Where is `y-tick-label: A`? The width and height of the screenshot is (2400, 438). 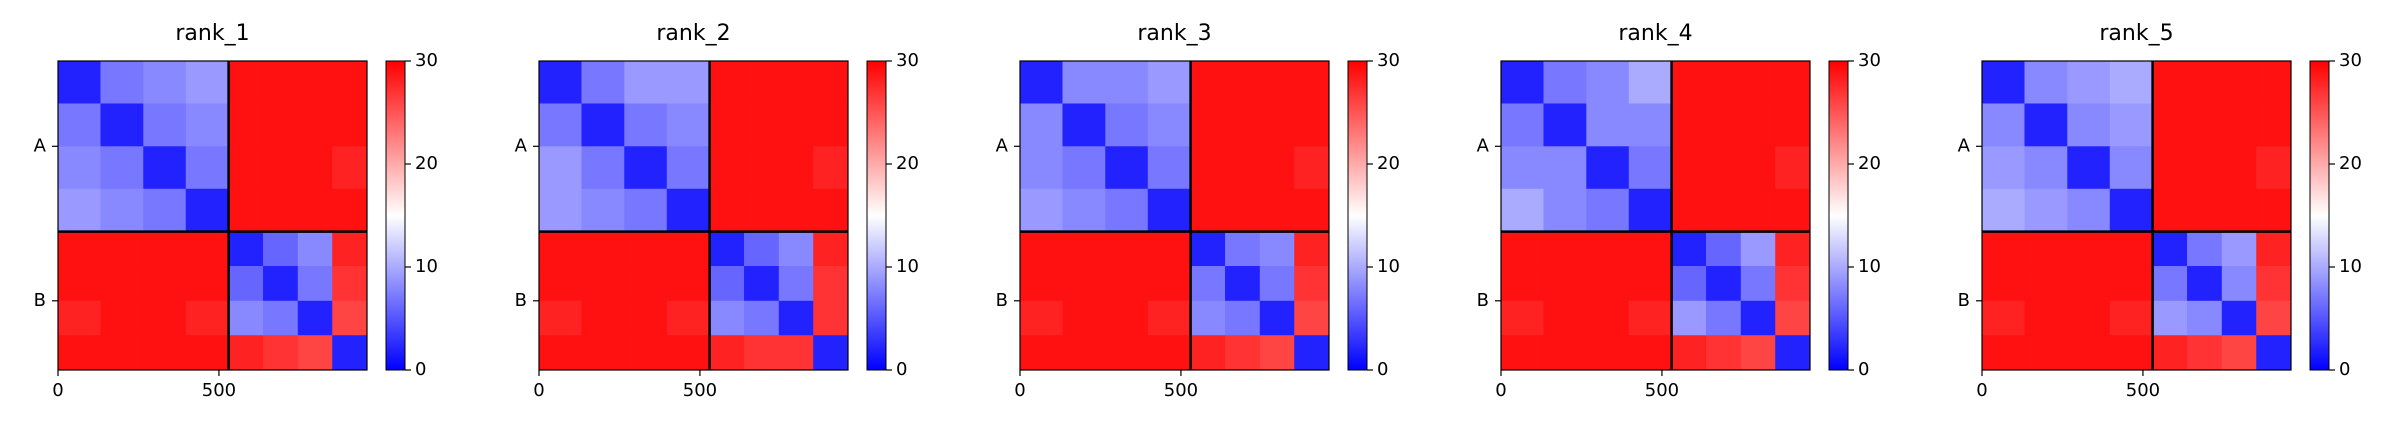
y-tick-label: A is located at coordinates (1002, 145).